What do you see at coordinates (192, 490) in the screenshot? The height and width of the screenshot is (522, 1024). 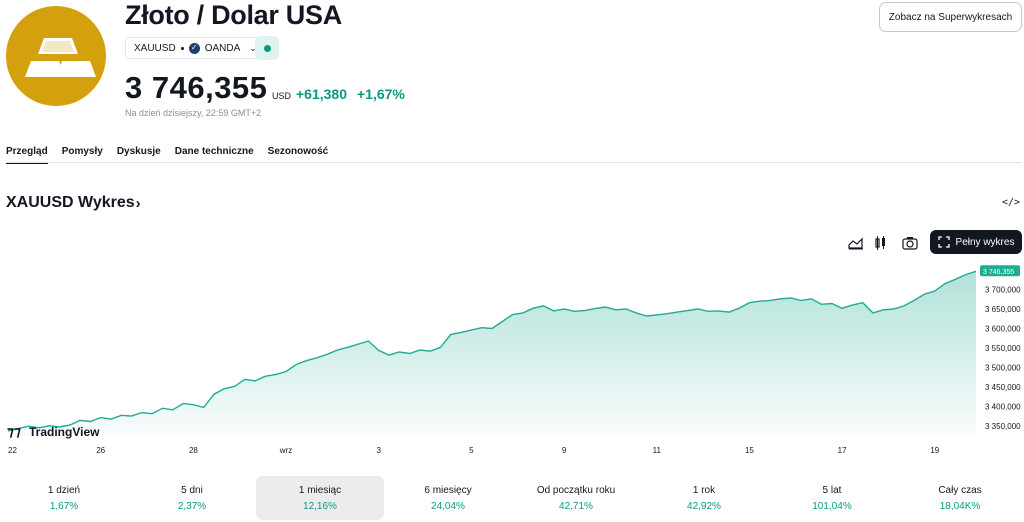 I see `period-label: 5 dni` at bounding box center [192, 490].